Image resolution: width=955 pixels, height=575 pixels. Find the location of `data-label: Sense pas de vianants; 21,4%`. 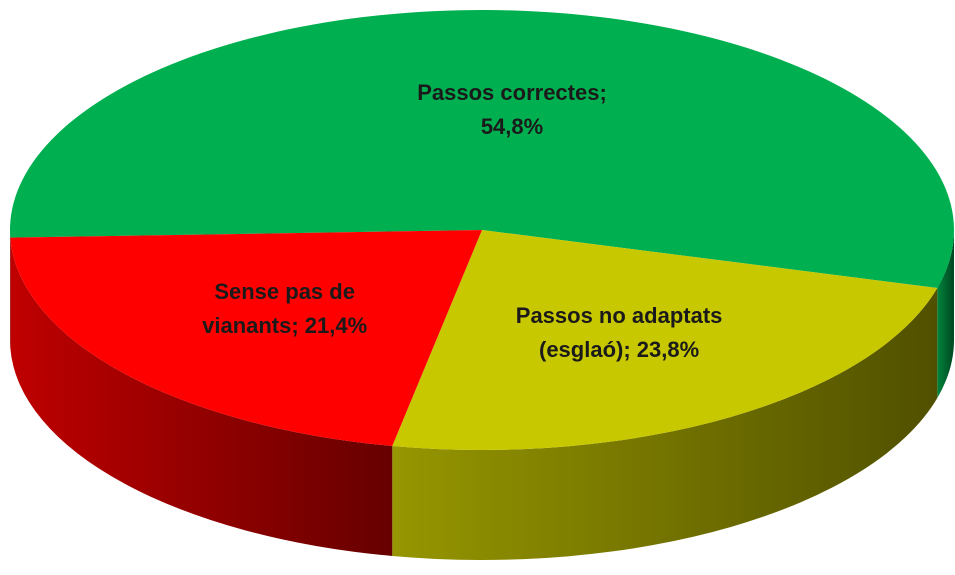

data-label: Sense pas de vianants; 21,4% is located at coordinates (285, 308).